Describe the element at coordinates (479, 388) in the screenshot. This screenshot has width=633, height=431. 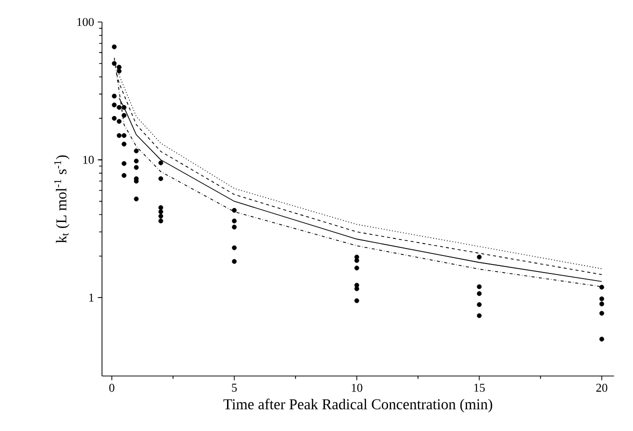
I see `x-tick-label: 15` at that location.